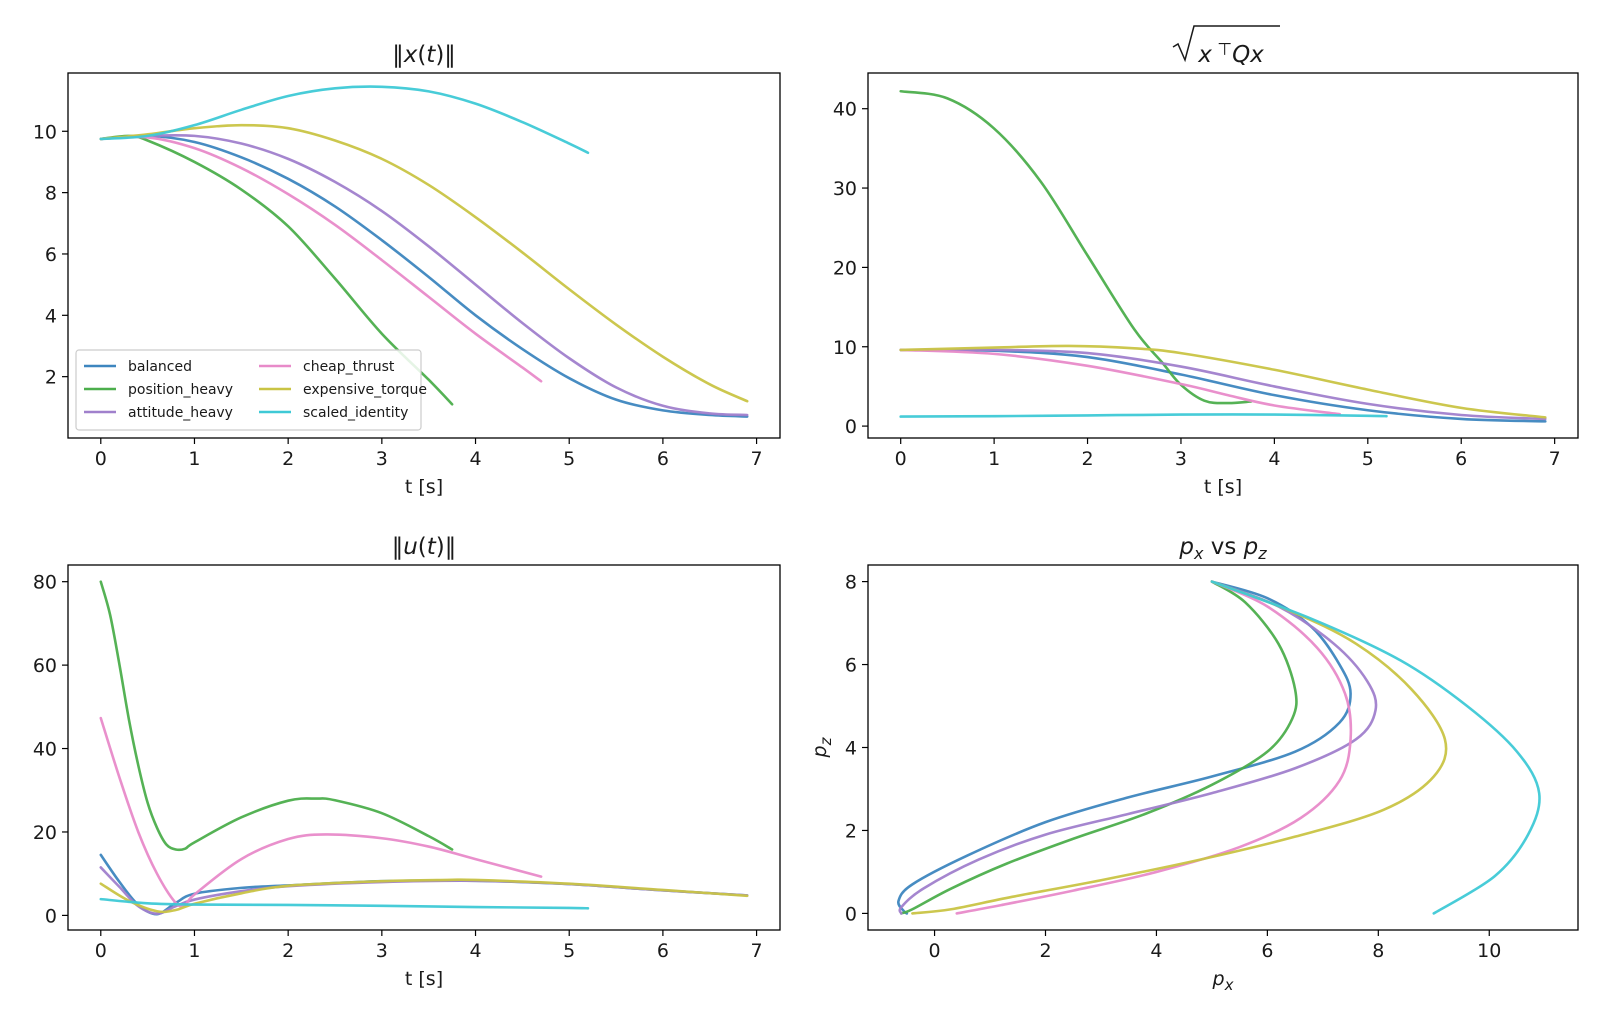 Image resolution: width=1600 pixels, height=1015 pixels. What do you see at coordinates (845, 189) in the screenshot?
I see `y-tick-label: 30` at bounding box center [845, 189].